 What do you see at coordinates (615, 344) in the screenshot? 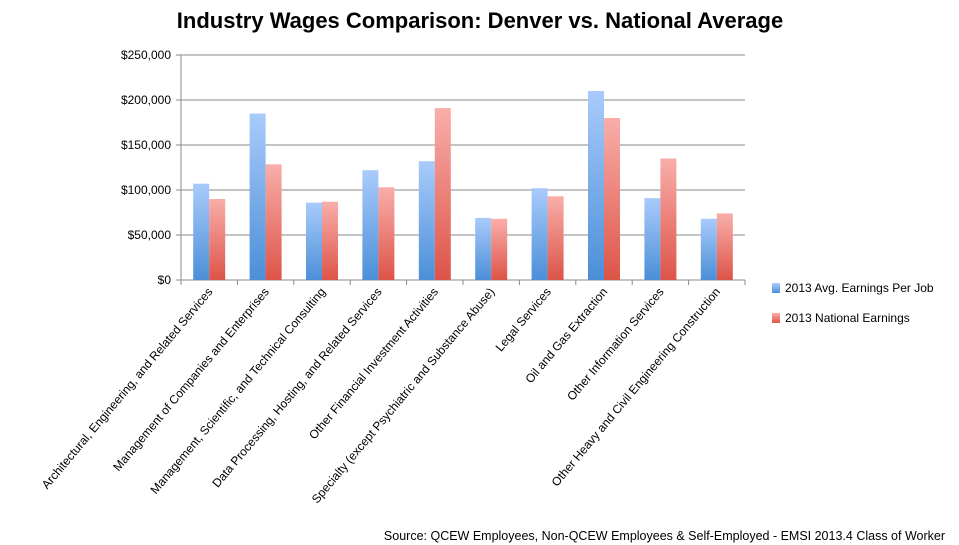
I see `x-category-label: Other Information Services` at bounding box center [615, 344].